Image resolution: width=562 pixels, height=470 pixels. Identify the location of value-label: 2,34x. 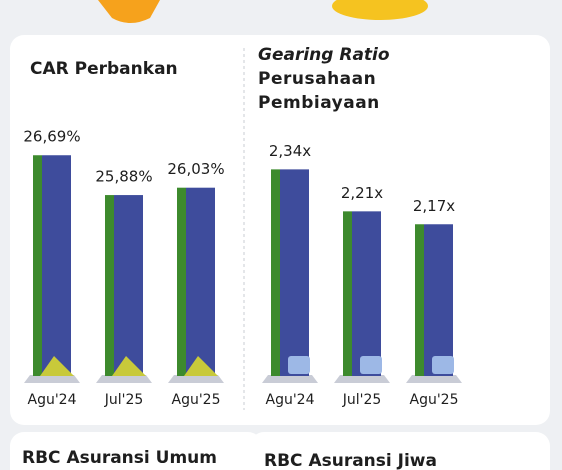
(290, 151).